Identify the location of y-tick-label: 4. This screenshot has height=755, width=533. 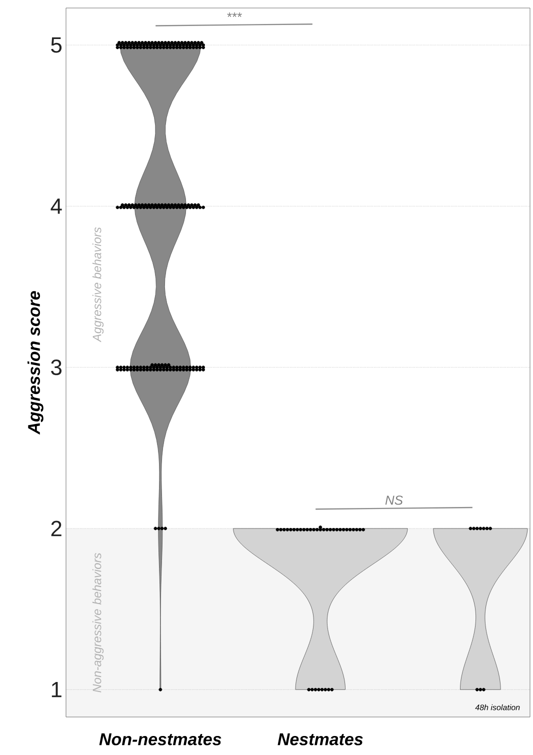
(56, 206).